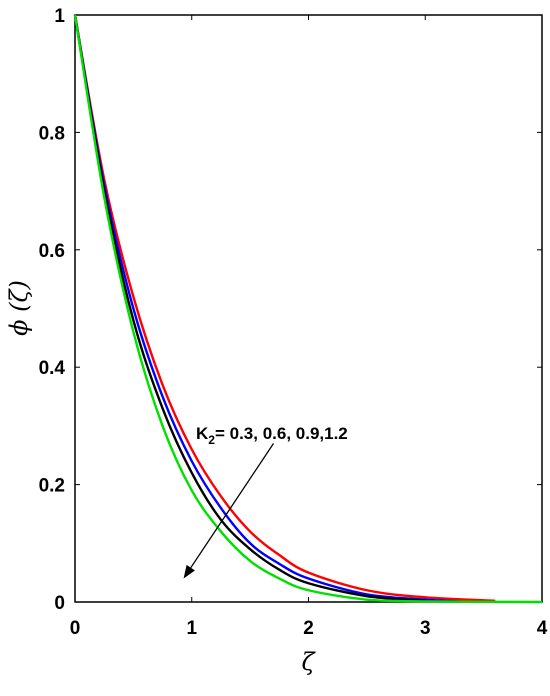 This screenshot has height=696, width=550. I want to click on y-tick-label: 0, so click(59, 603).